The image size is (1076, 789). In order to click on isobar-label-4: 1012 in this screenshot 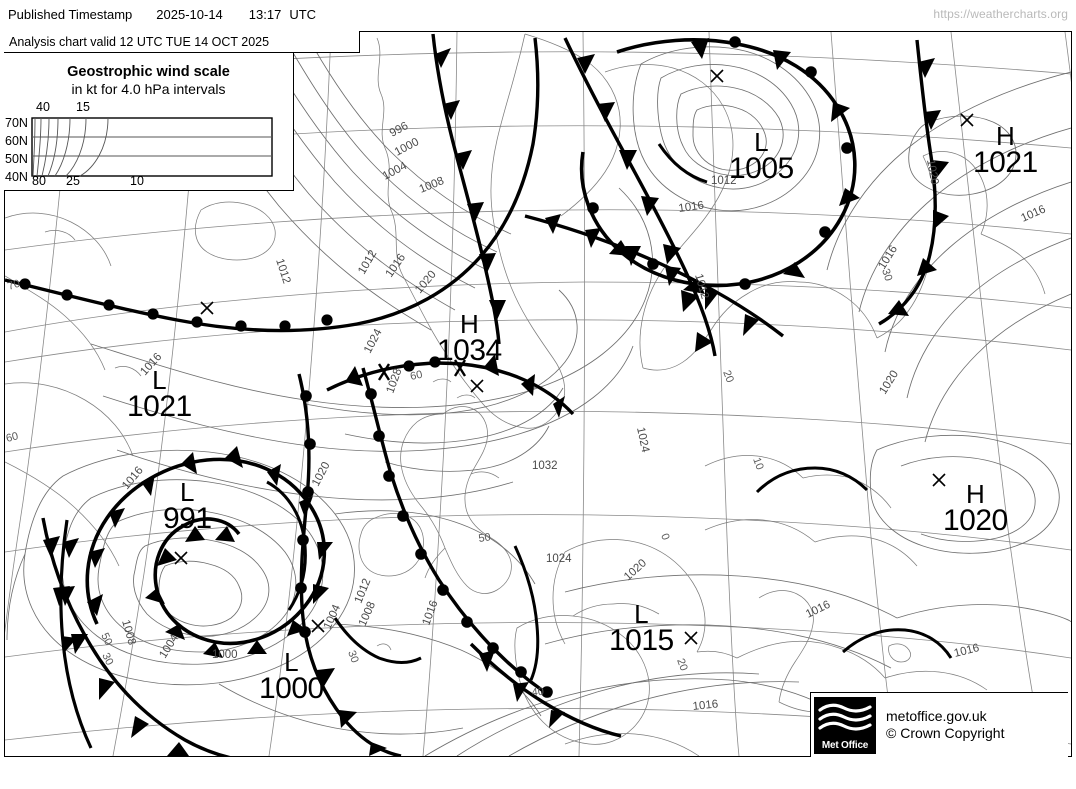, I will do `click(367, 262)`.